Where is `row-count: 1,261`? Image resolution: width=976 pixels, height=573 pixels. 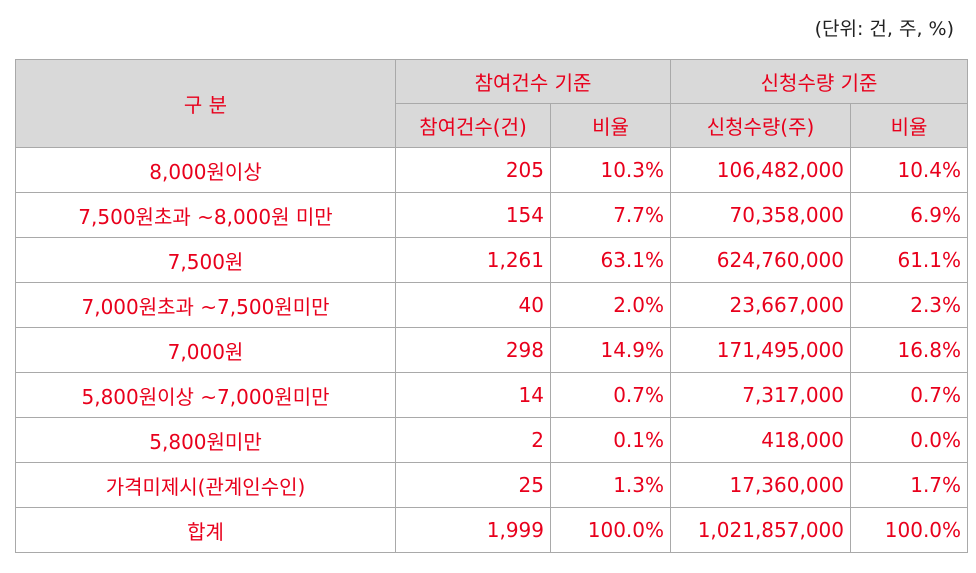
row-count: 1,261 is located at coordinates (473, 260).